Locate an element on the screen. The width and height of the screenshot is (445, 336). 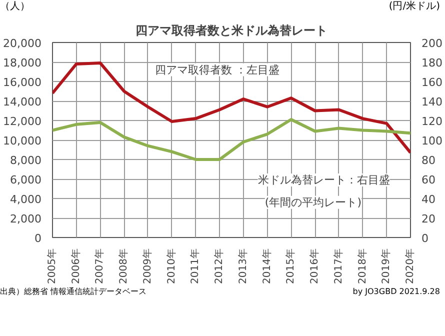
x-tick-label: 2015年 is located at coordinates (290, 266).